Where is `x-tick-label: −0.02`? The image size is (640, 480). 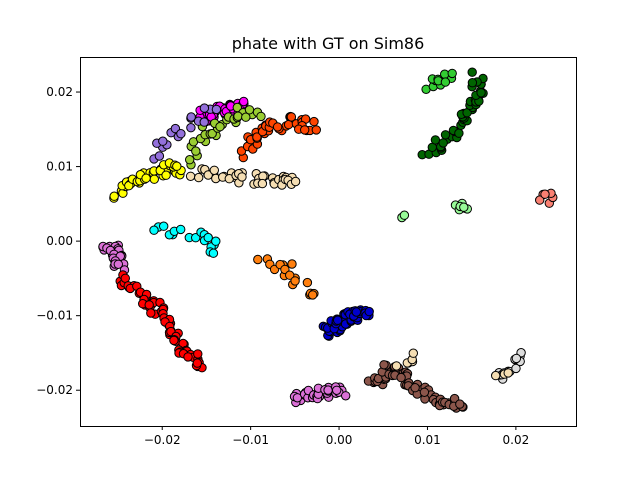 x-tick-label: −0.02 is located at coordinates (162, 440).